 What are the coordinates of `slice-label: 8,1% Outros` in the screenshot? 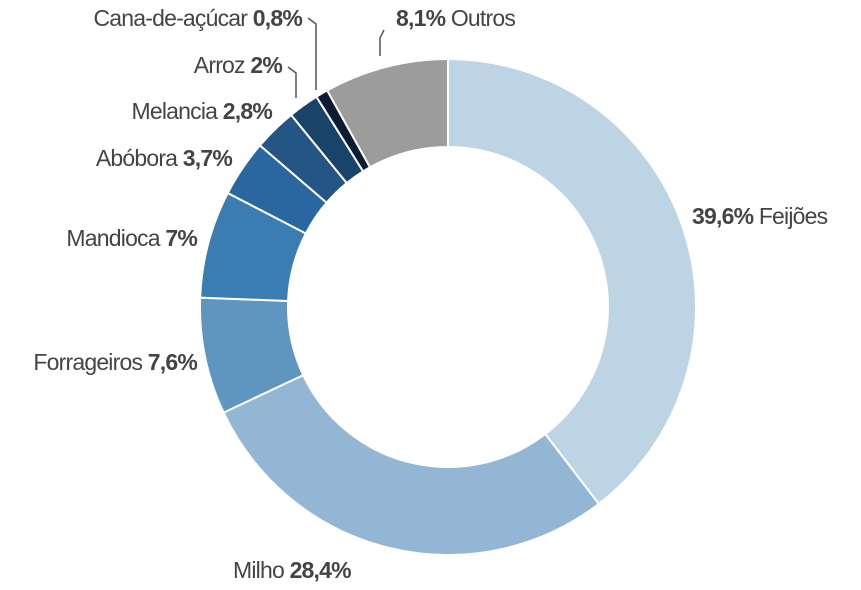 It's located at (455, 18).